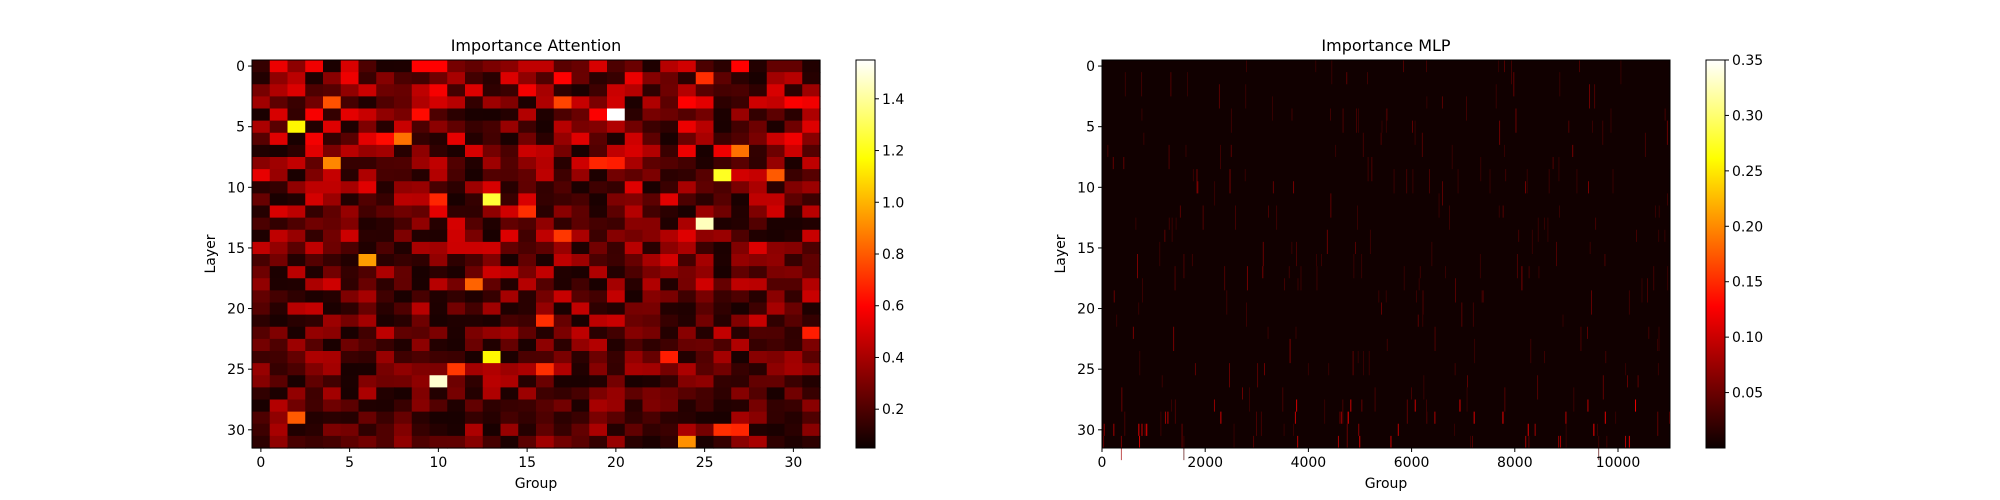 This screenshot has width=2000, height=500. What do you see at coordinates (1385, 45) in the screenshot?
I see `mlp-title: Importance MLP` at bounding box center [1385, 45].